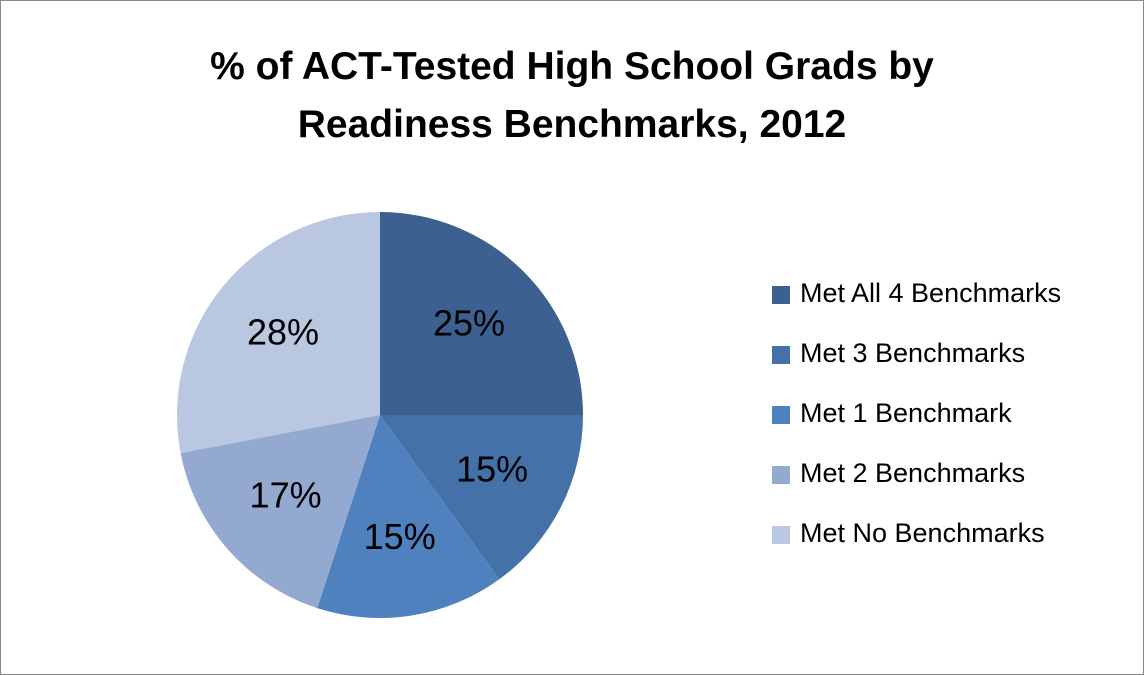 The image size is (1145, 675). Describe the element at coordinates (922, 533) in the screenshot. I see `legend-label: Met No Benchmarks` at that location.